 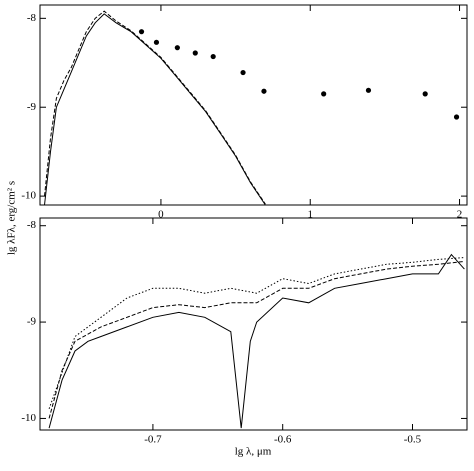 I want to click on x-tick-label: -0.5, so click(x=413, y=440).